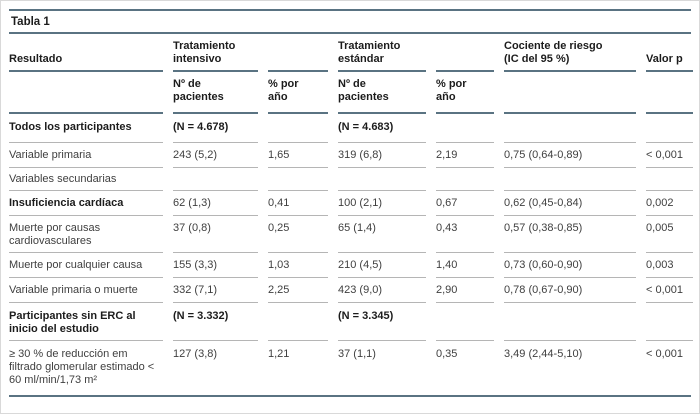 This screenshot has height=414, width=700. What do you see at coordinates (669, 53) in the screenshot?
I see `col-header-p-value: Valor p` at bounding box center [669, 53].